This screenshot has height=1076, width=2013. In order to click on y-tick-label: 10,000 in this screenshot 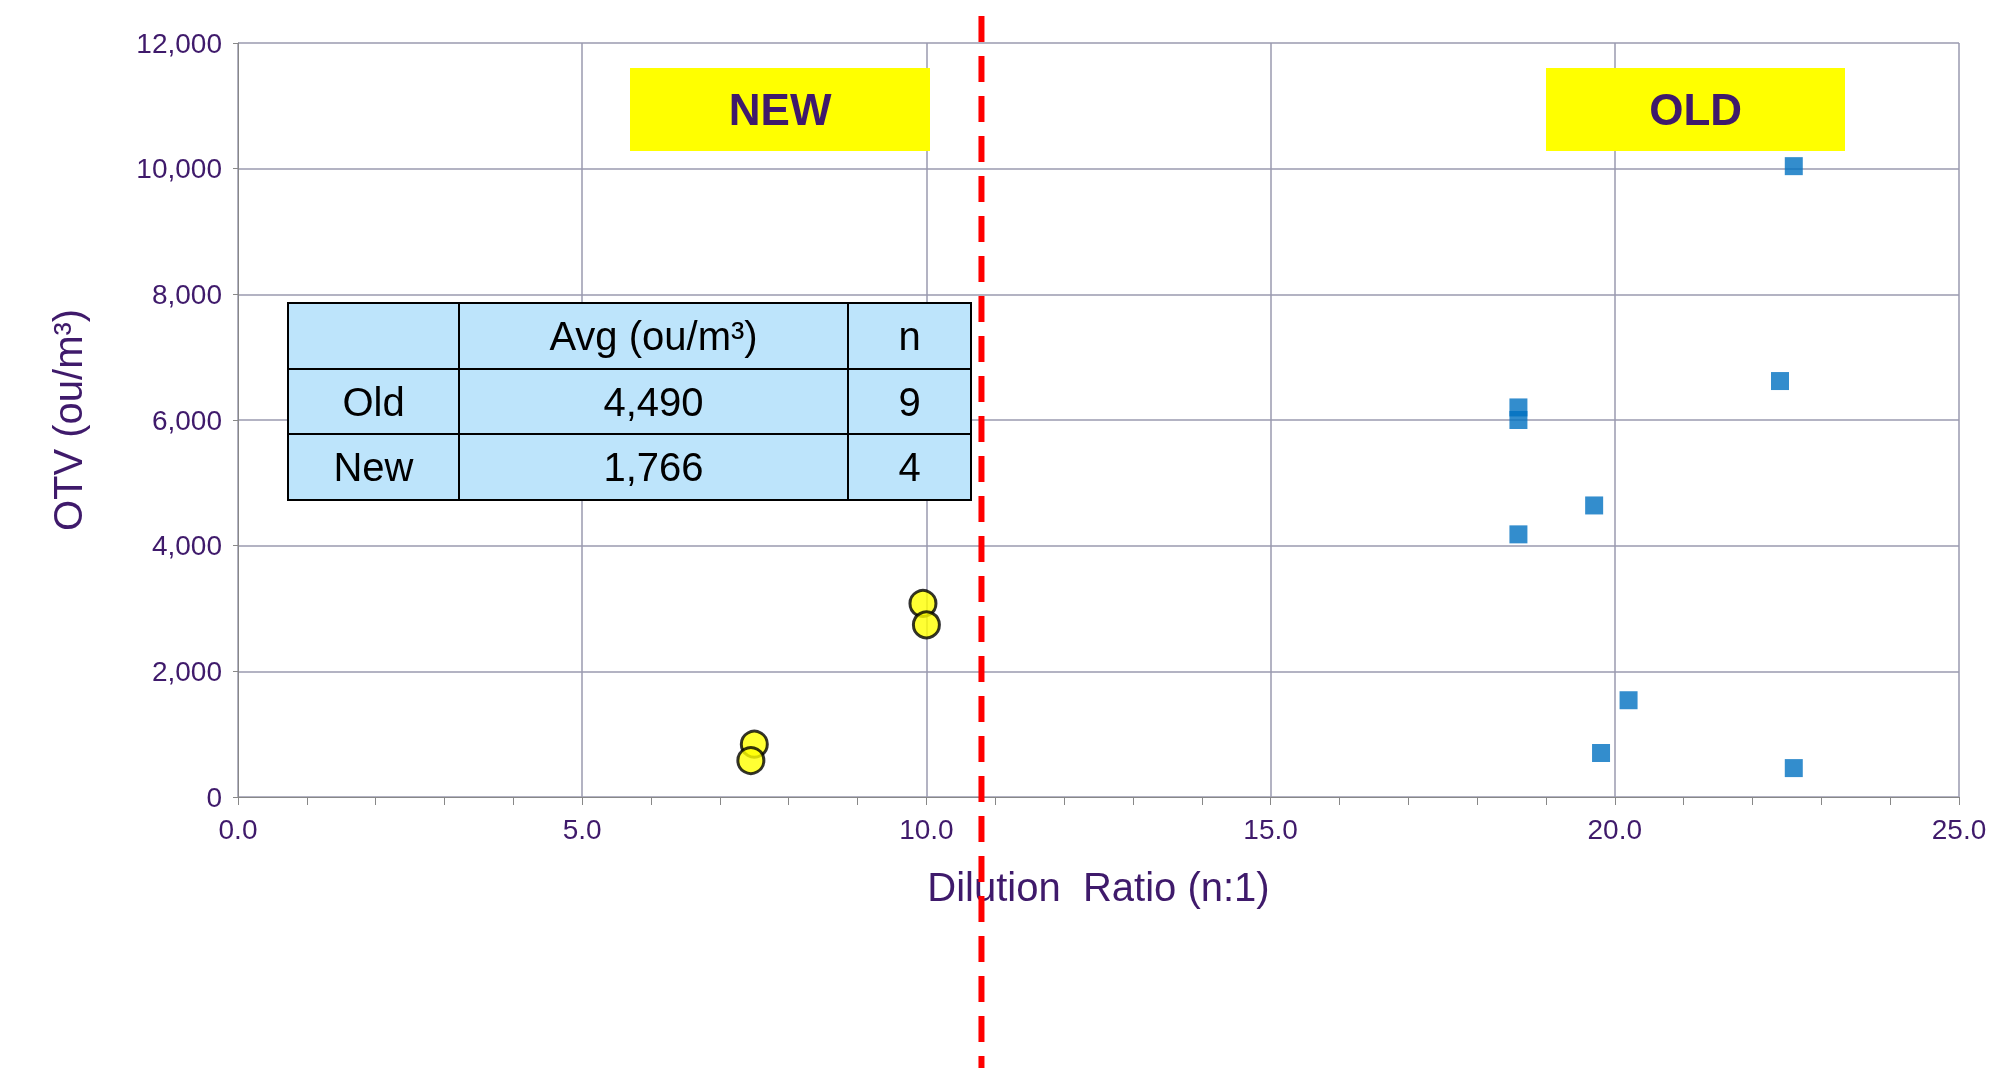, I will do `click(179, 169)`.